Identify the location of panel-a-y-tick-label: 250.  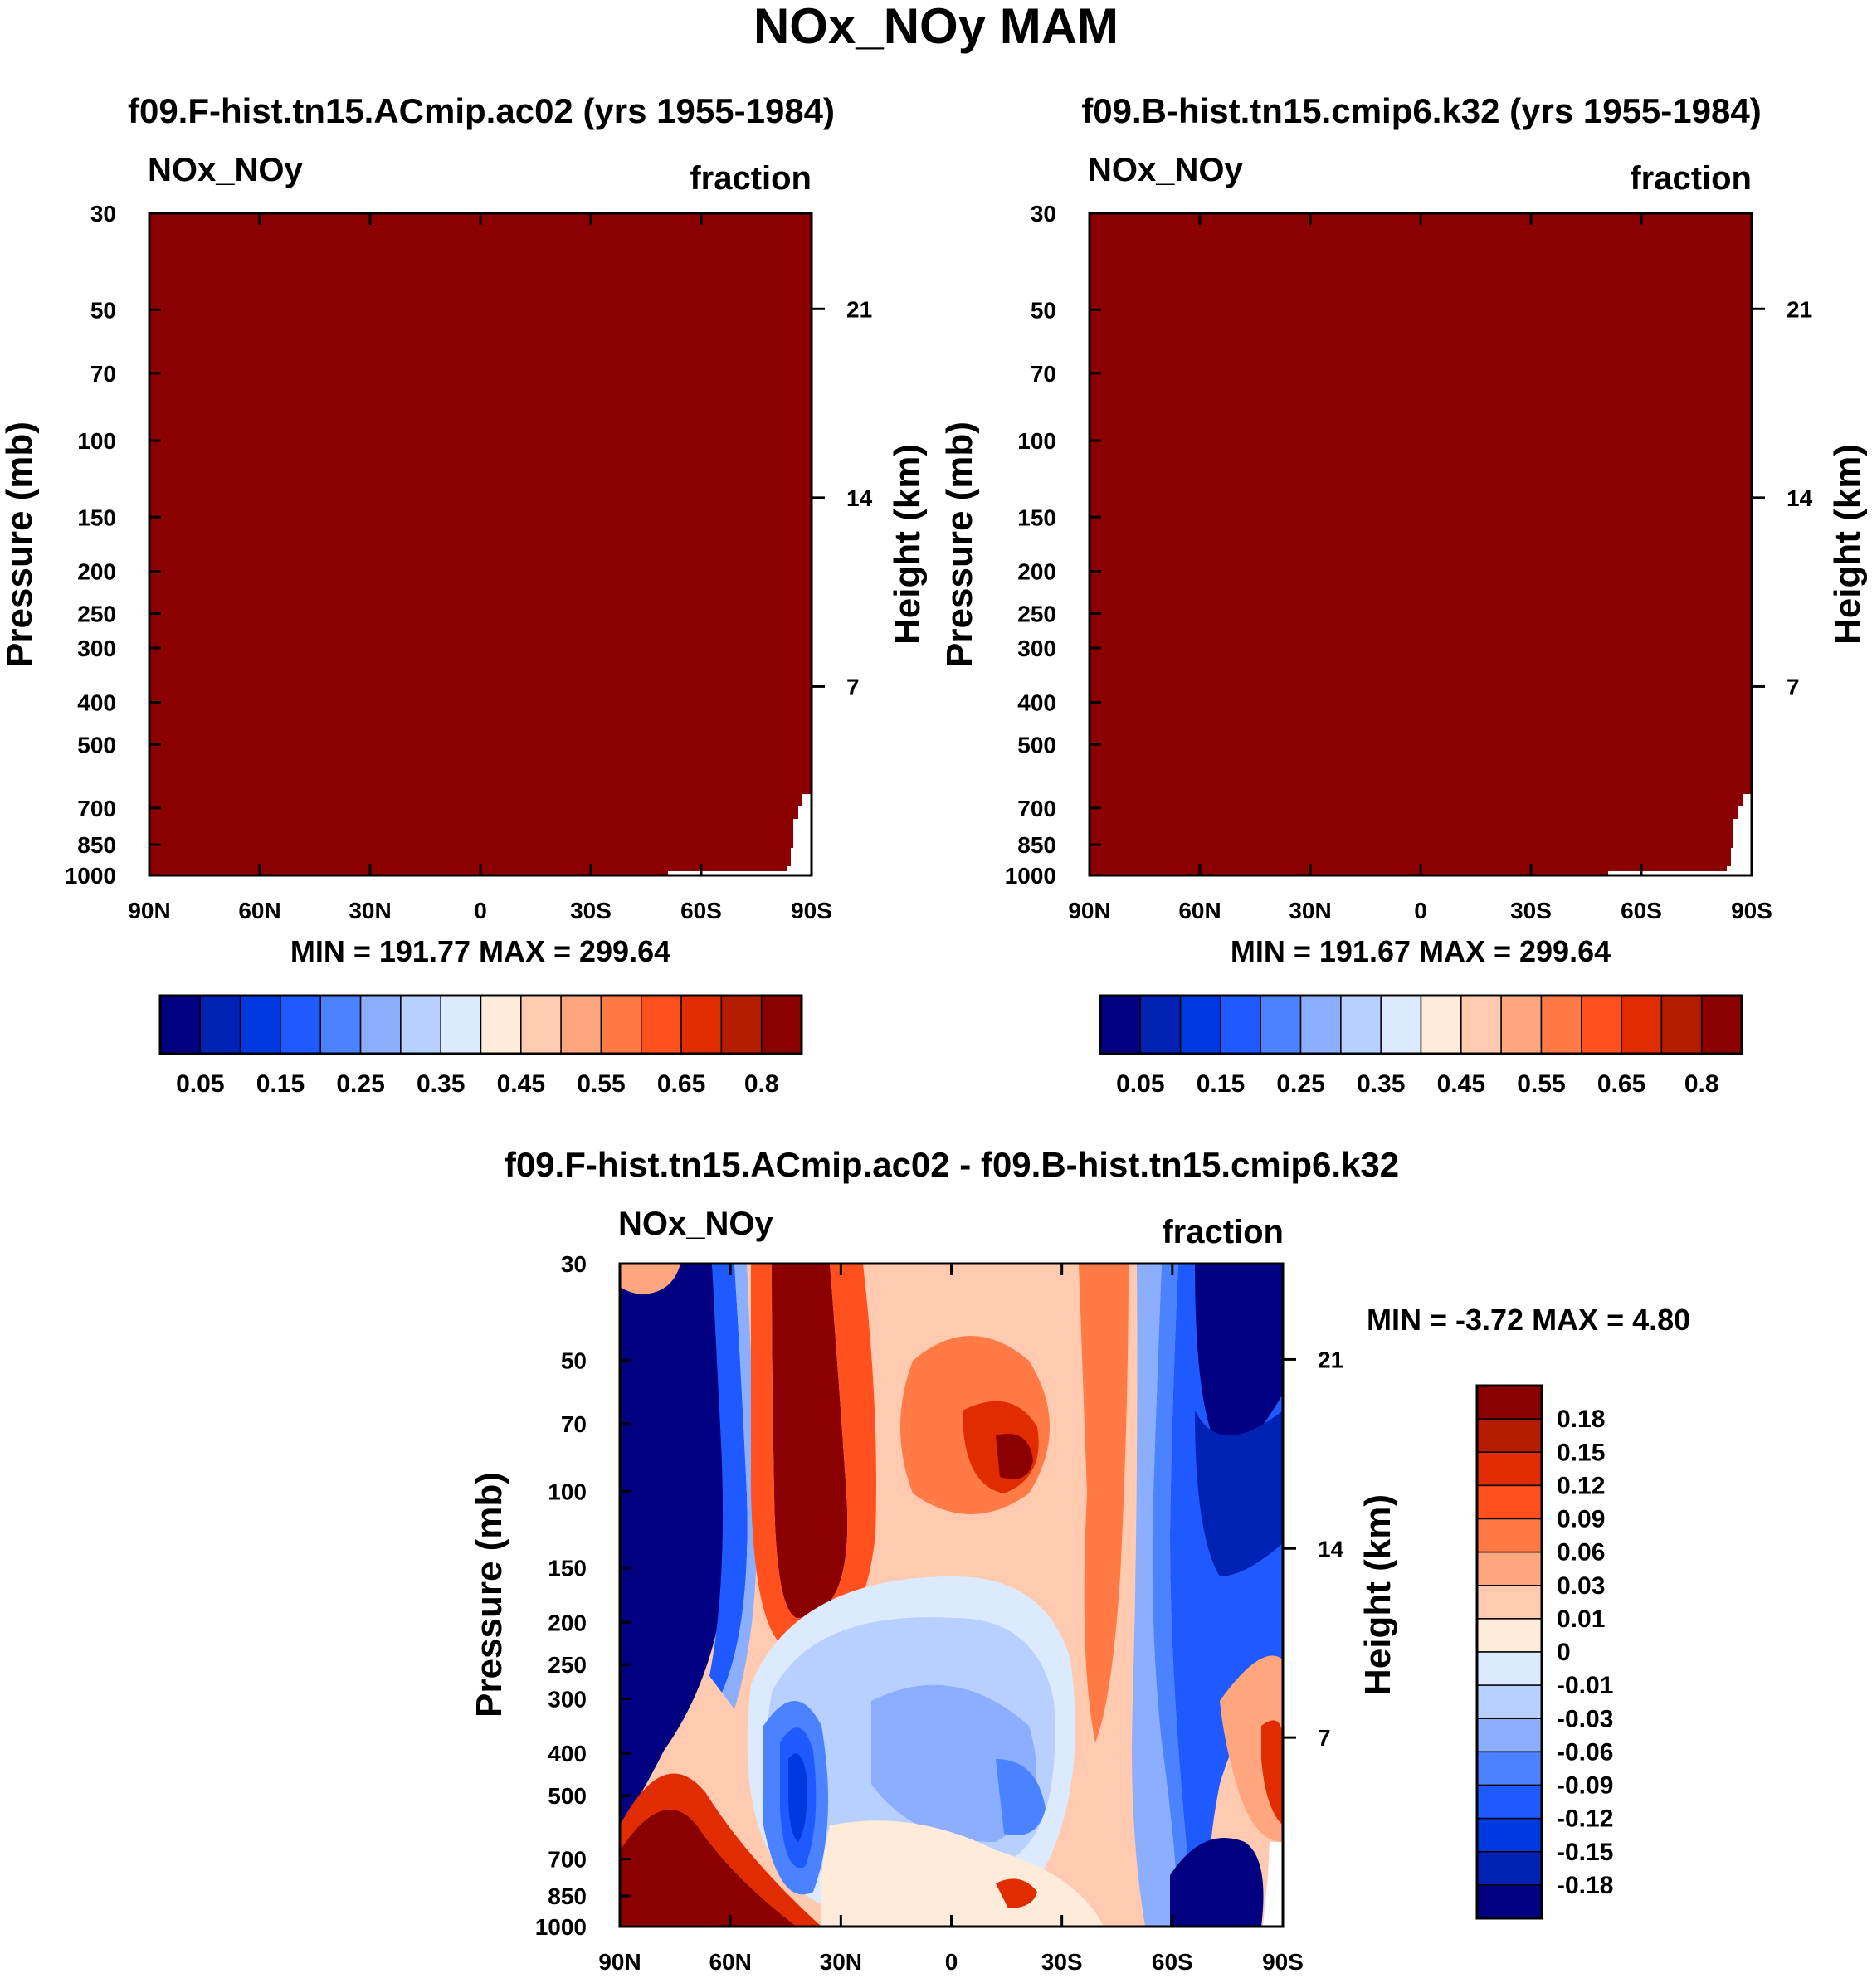
(96, 614).